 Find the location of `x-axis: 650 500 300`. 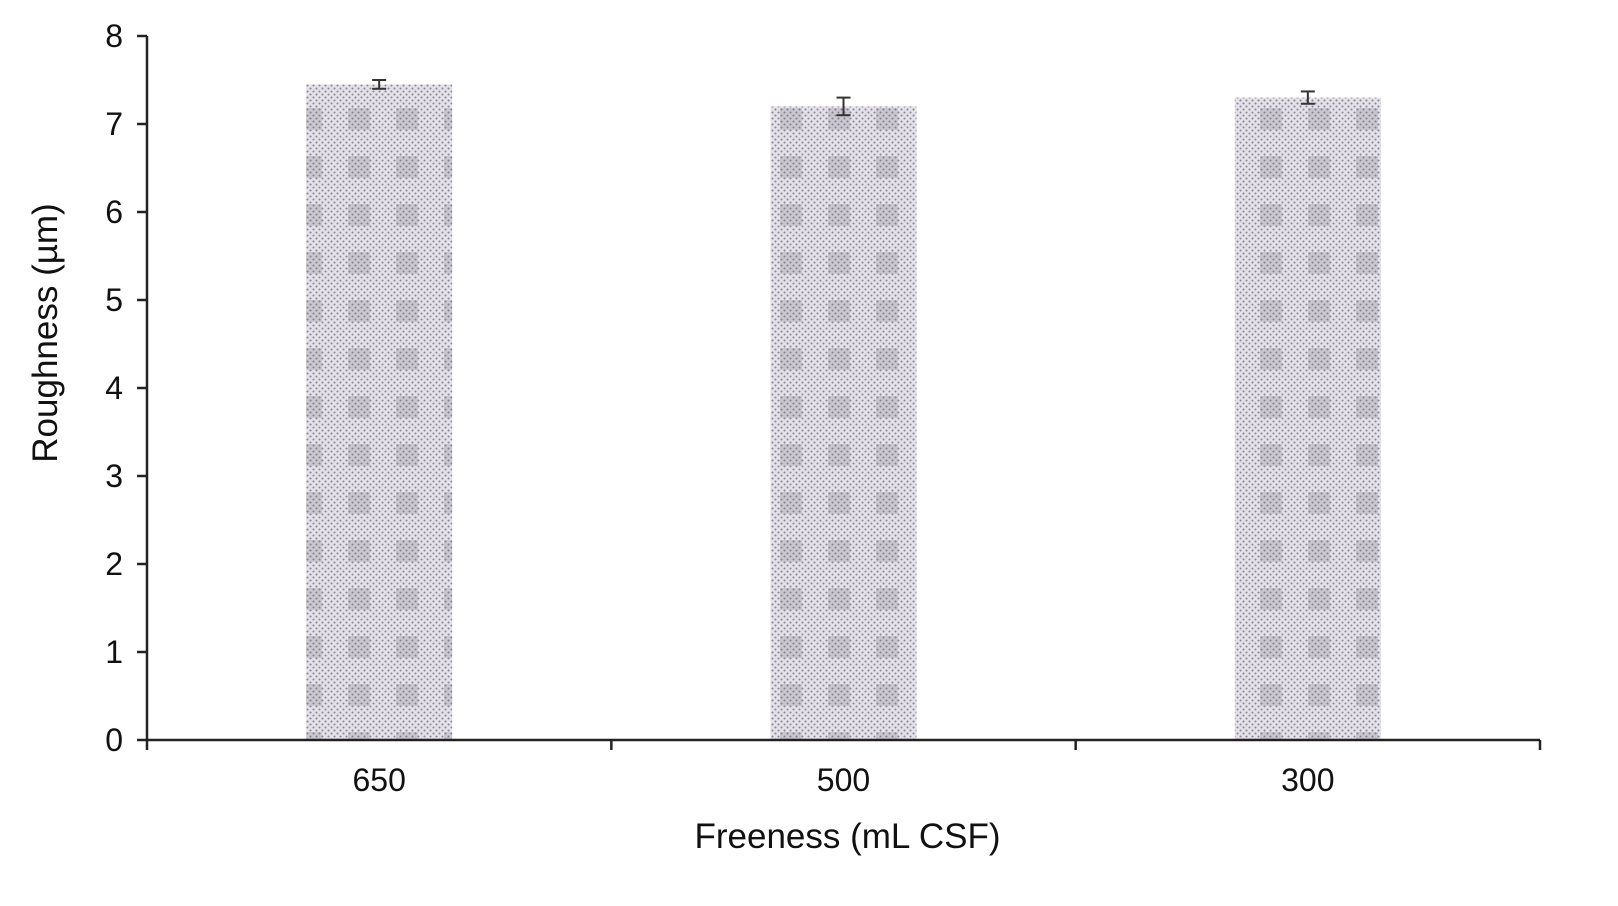

x-axis: 650 500 300 is located at coordinates (843, 768).